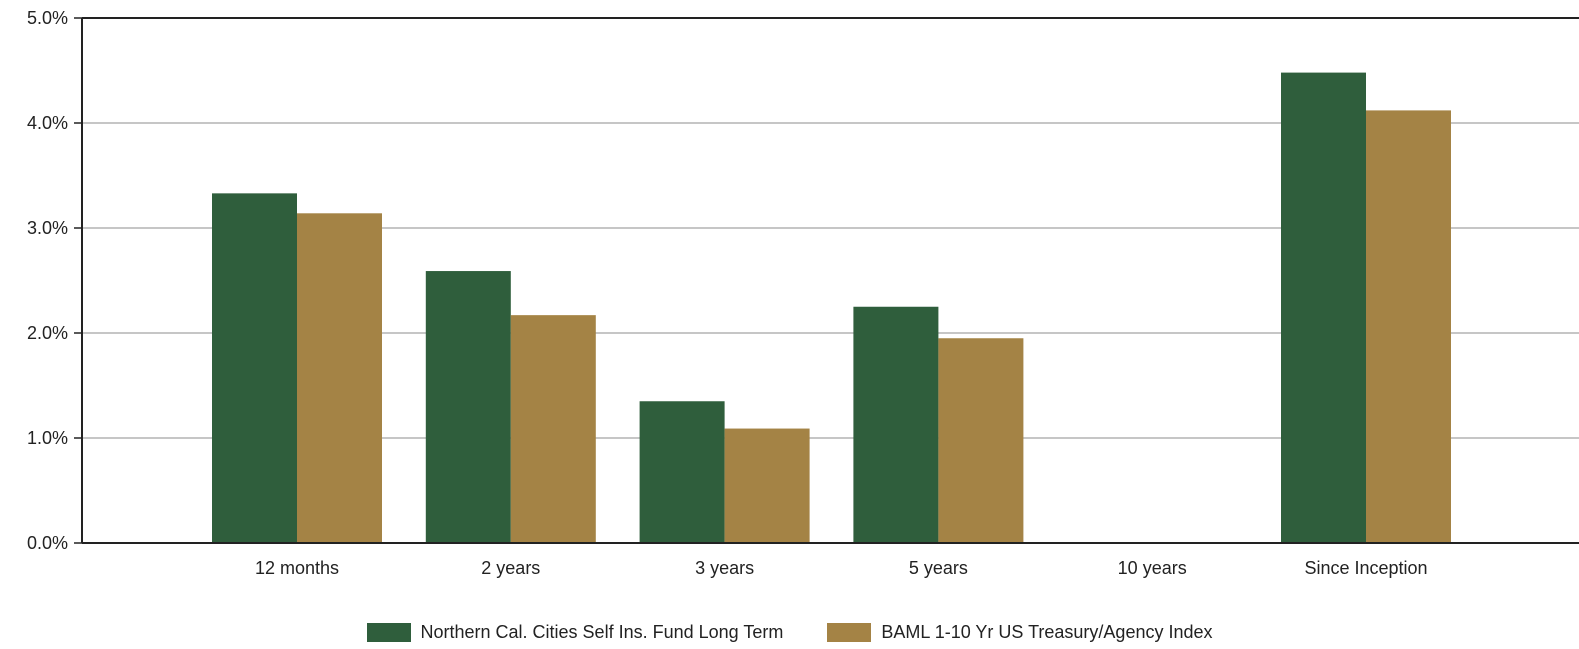 This screenshot has width=1579, height=649. I want to click on y-tick-label: 1.0%, so click(47, 438).